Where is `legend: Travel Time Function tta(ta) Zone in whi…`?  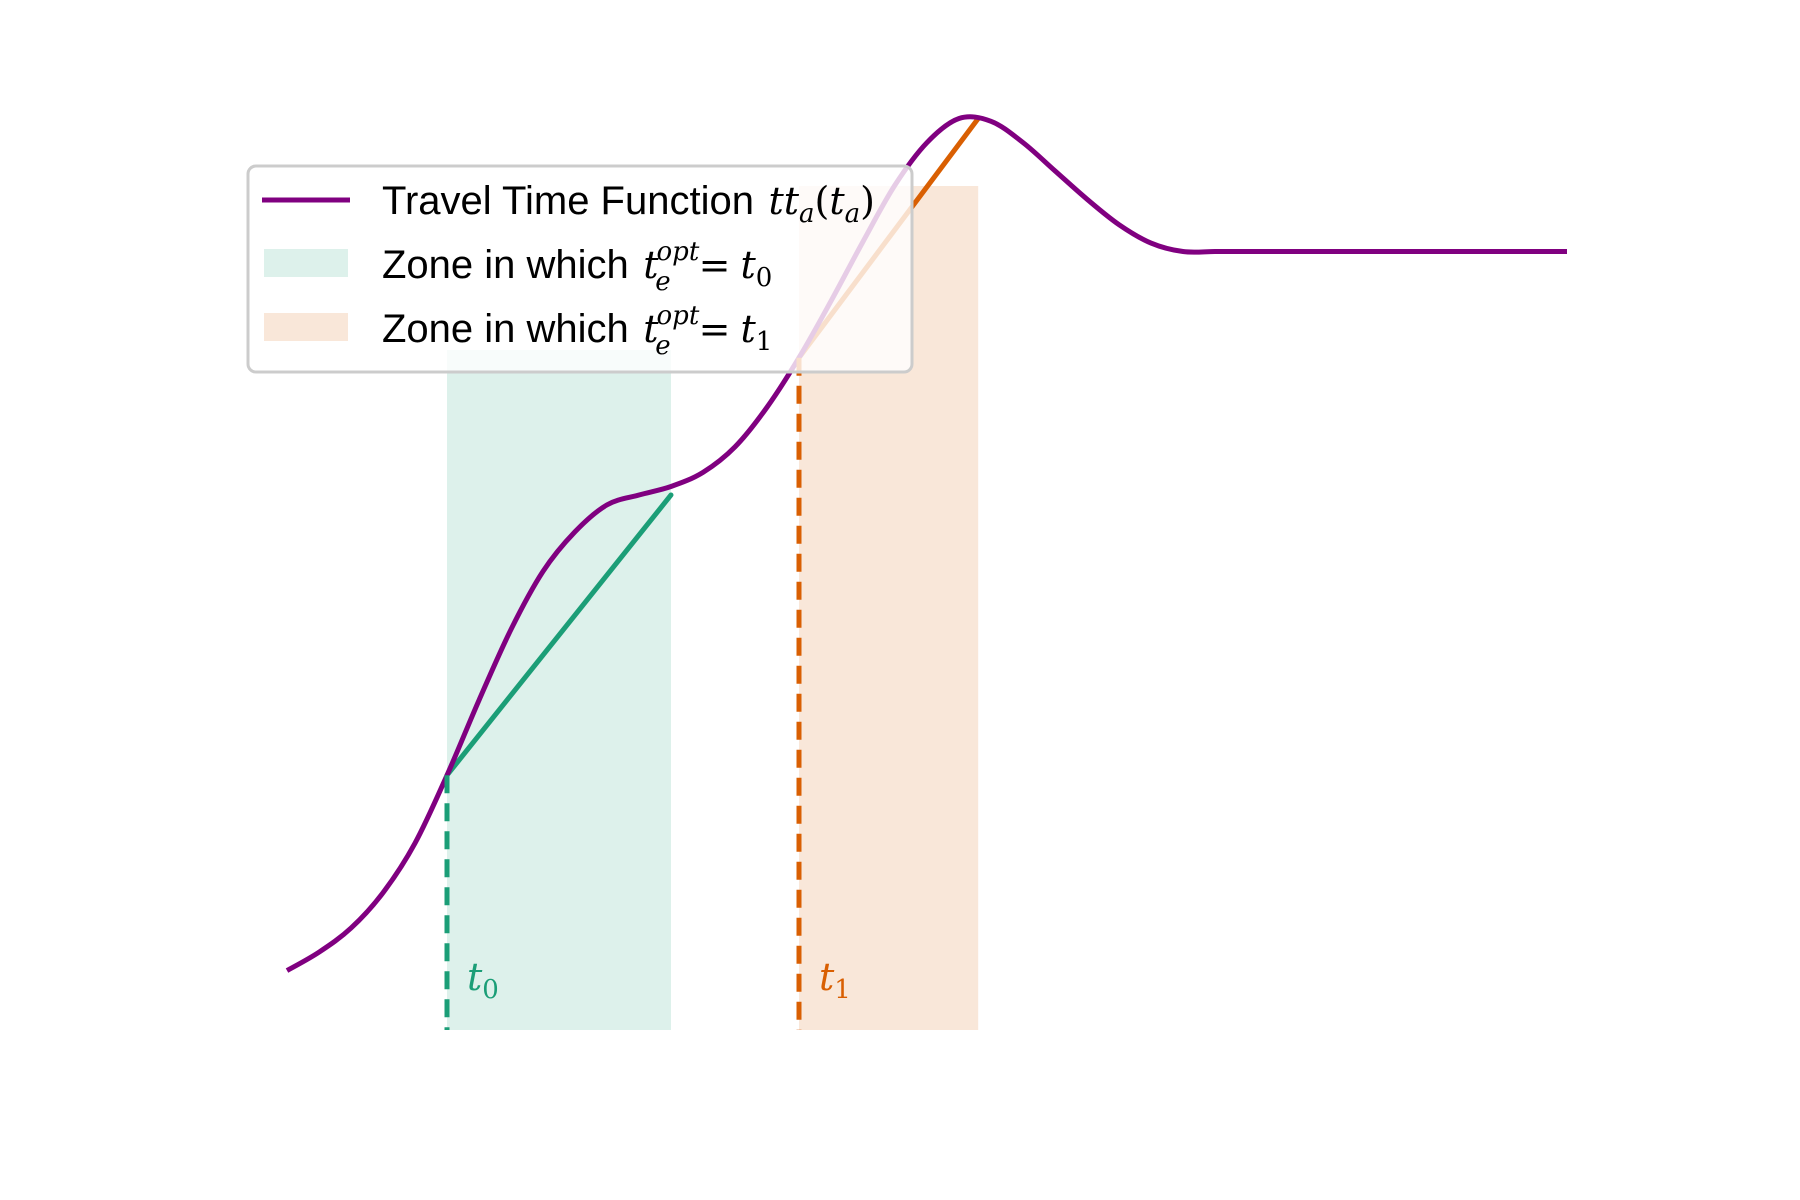 legend: Travel Time Function tta(ta) Zone in whi… is located at coordinates (580, 269).